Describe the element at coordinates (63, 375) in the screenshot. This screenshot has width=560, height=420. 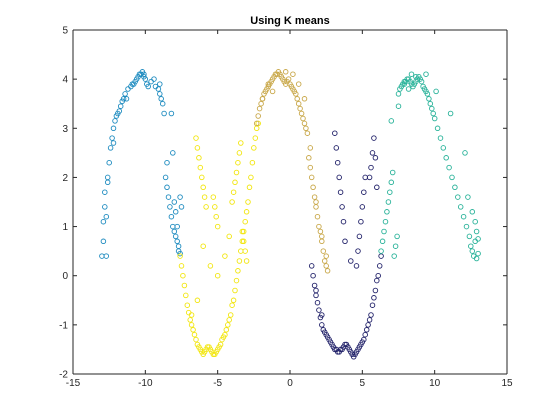
I see `y-tick-label: -2` at that location.